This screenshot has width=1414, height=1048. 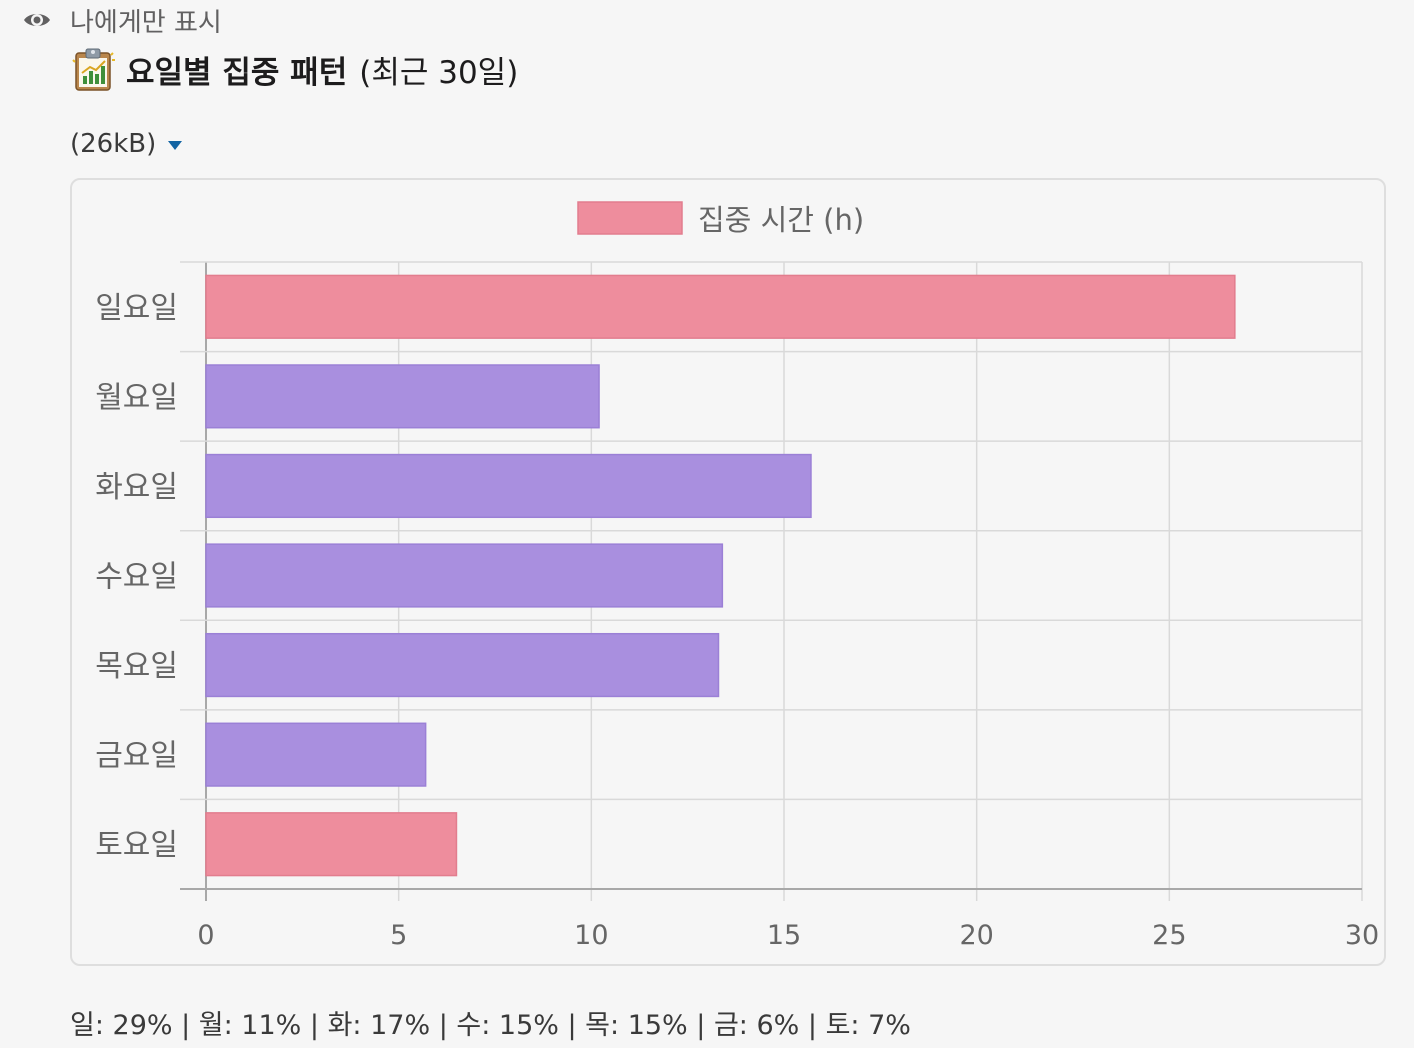 What do you see at coordinates (136, 487) in the screenshot?
I see `y-category-label: 화요일` at bounding box center [136, 487].